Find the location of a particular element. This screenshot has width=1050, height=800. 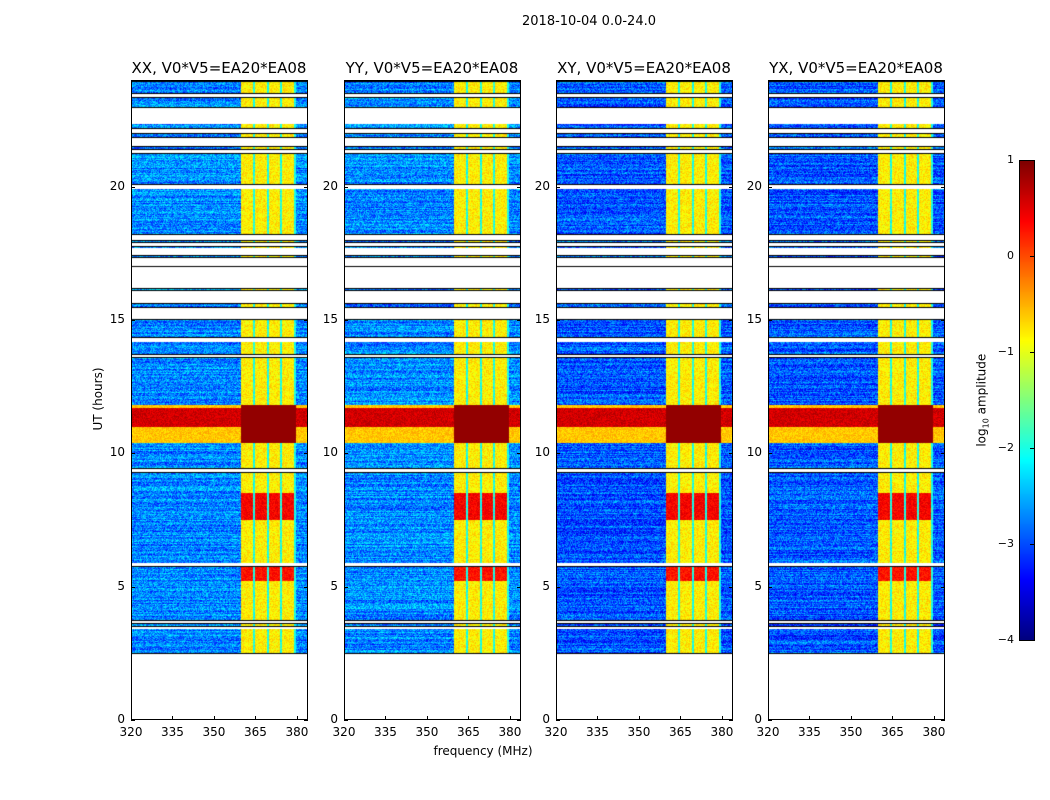

colorbar-tick-label: −2 is located at coordinates (1005, 447).